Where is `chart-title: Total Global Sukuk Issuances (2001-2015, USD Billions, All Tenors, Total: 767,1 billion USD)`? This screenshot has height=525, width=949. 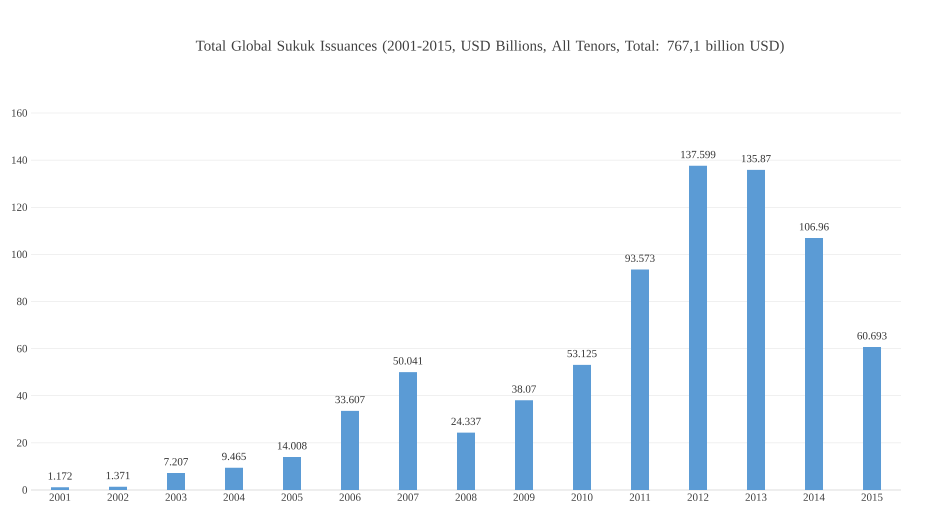
chart-title: Total Global Sukuk Issuances (2001-2015, USD Billions, All Tenors, Total: 767,1 billion USD) is located at coordinates (490, 47).